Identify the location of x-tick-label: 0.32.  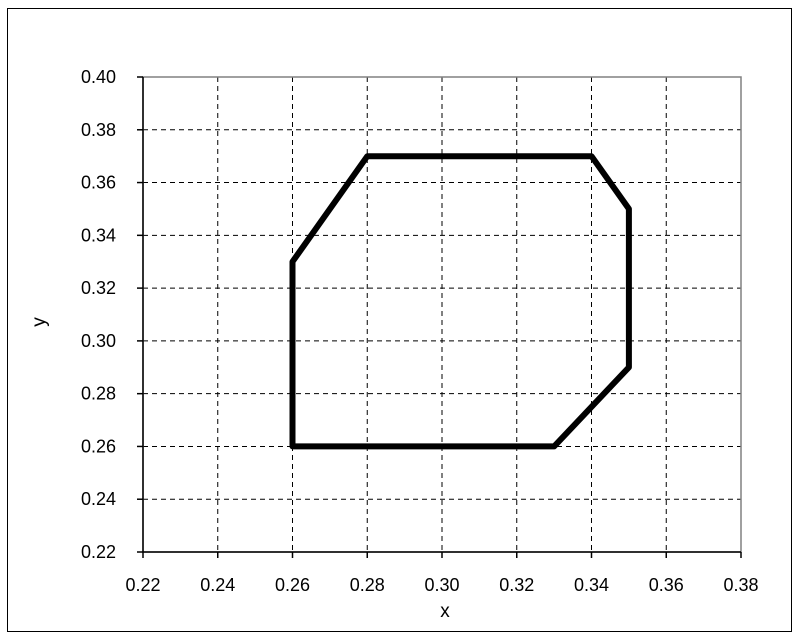
(516, 585).